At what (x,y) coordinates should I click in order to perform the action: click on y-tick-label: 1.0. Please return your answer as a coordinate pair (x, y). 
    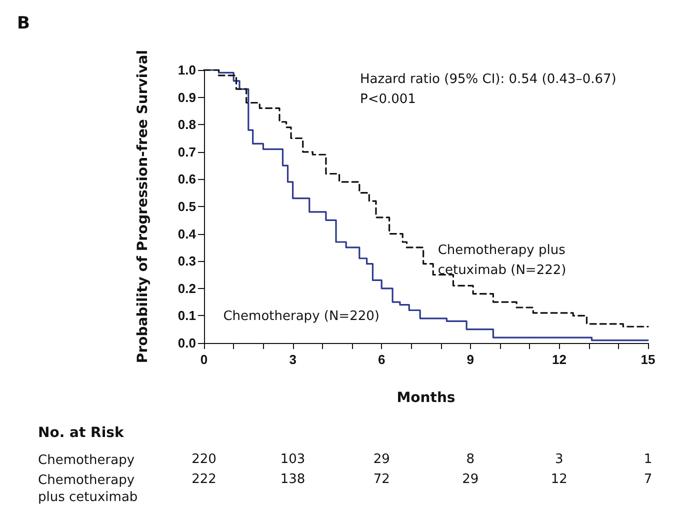
    Looking at the image, I should click on (187, 70).